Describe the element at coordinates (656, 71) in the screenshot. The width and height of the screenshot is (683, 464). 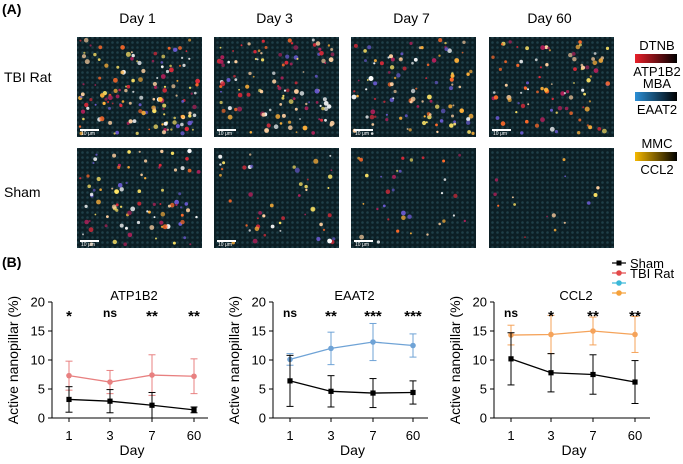
I see `colorbar-target-label: ATP1B2` at that location.